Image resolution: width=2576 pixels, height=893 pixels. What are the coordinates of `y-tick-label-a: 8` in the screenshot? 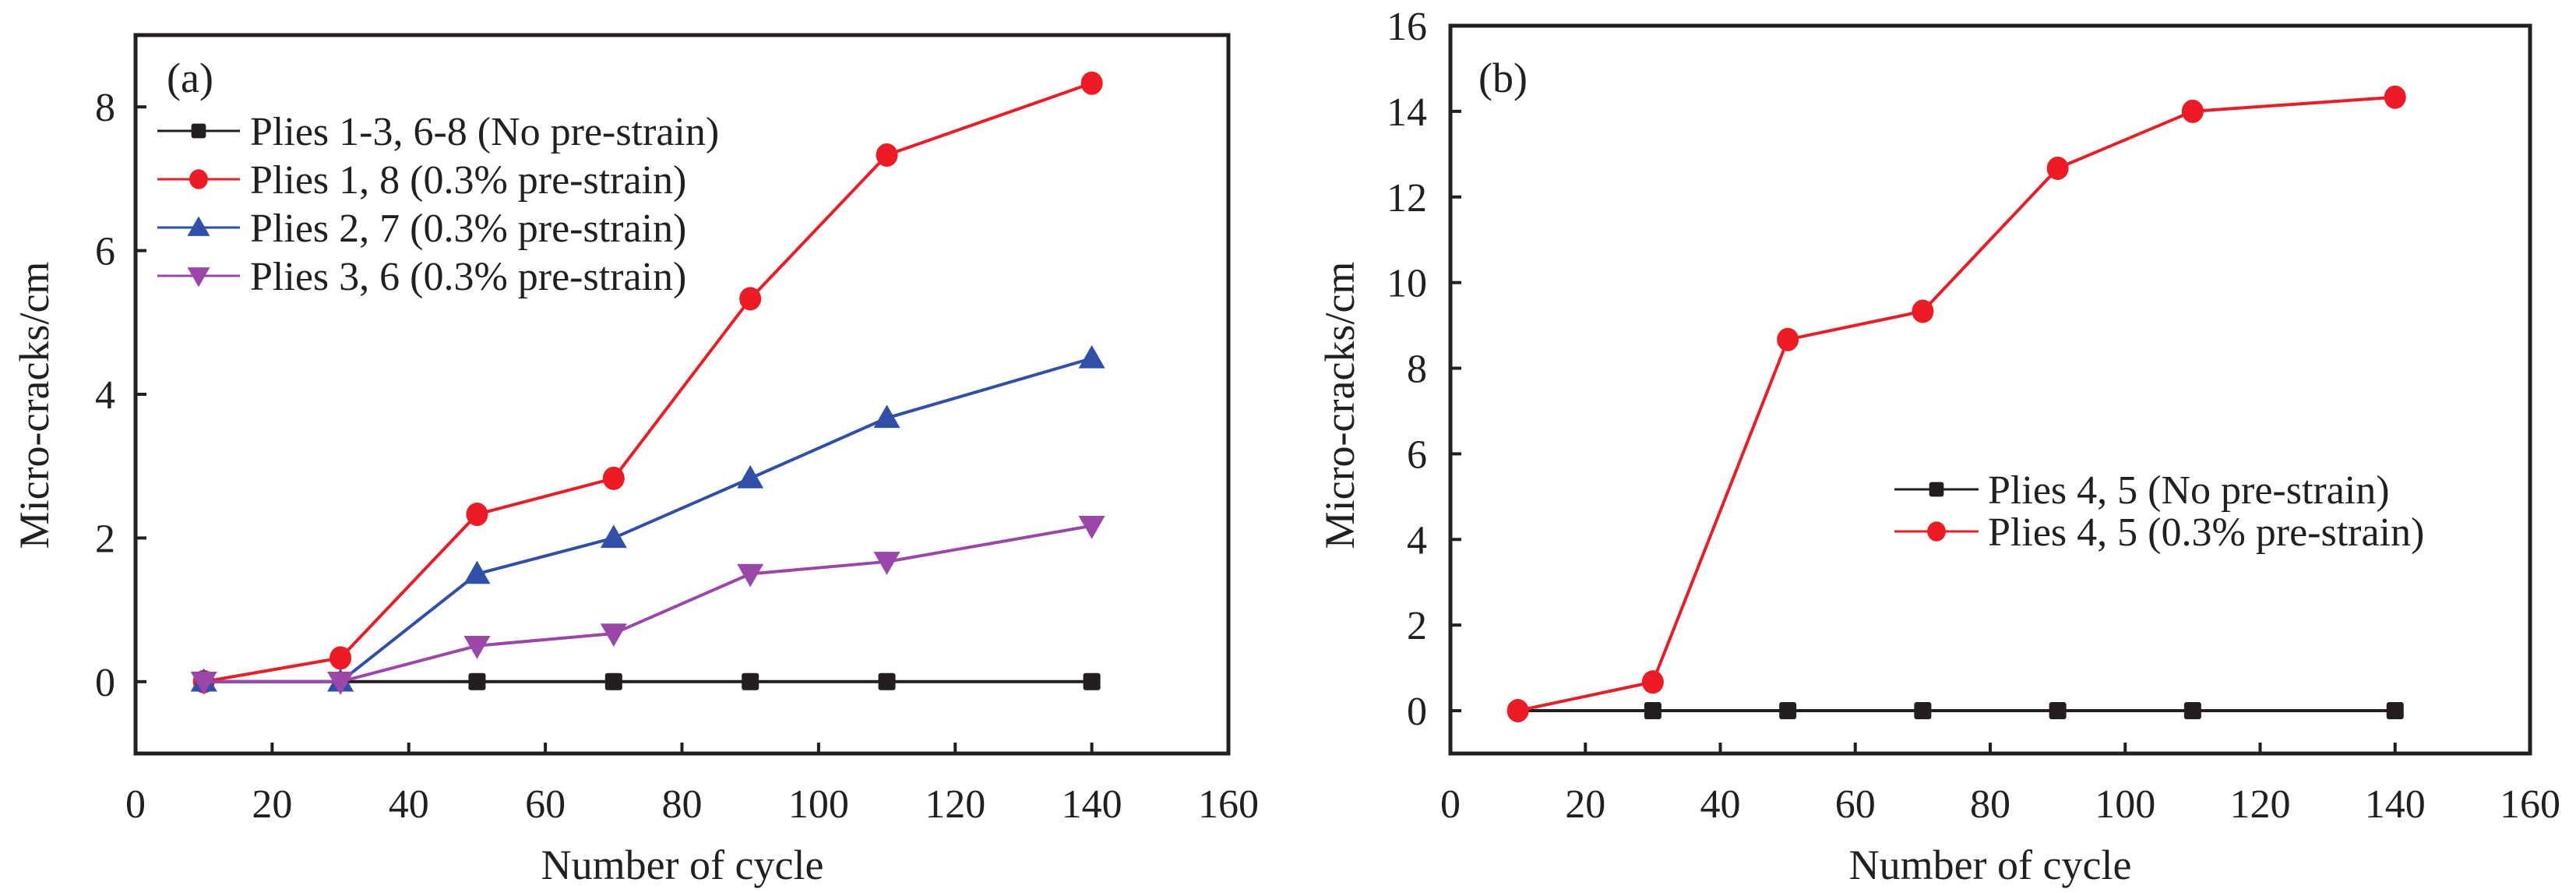 It's located at (105, 108).